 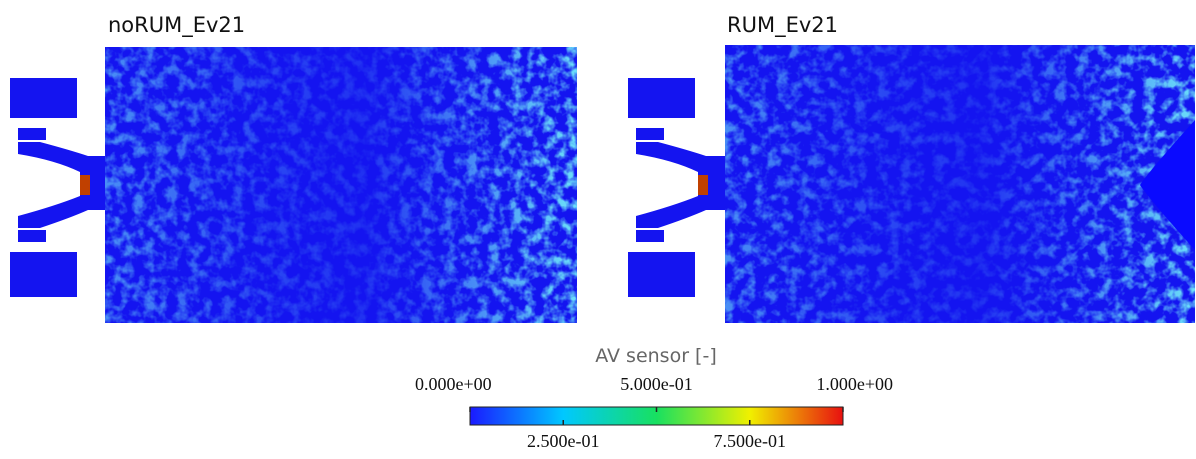 What do you see at coordinates (854, 384) in the screenshot?
I see `tick-label: 1.000e+00` at bounding box center [854, 384].